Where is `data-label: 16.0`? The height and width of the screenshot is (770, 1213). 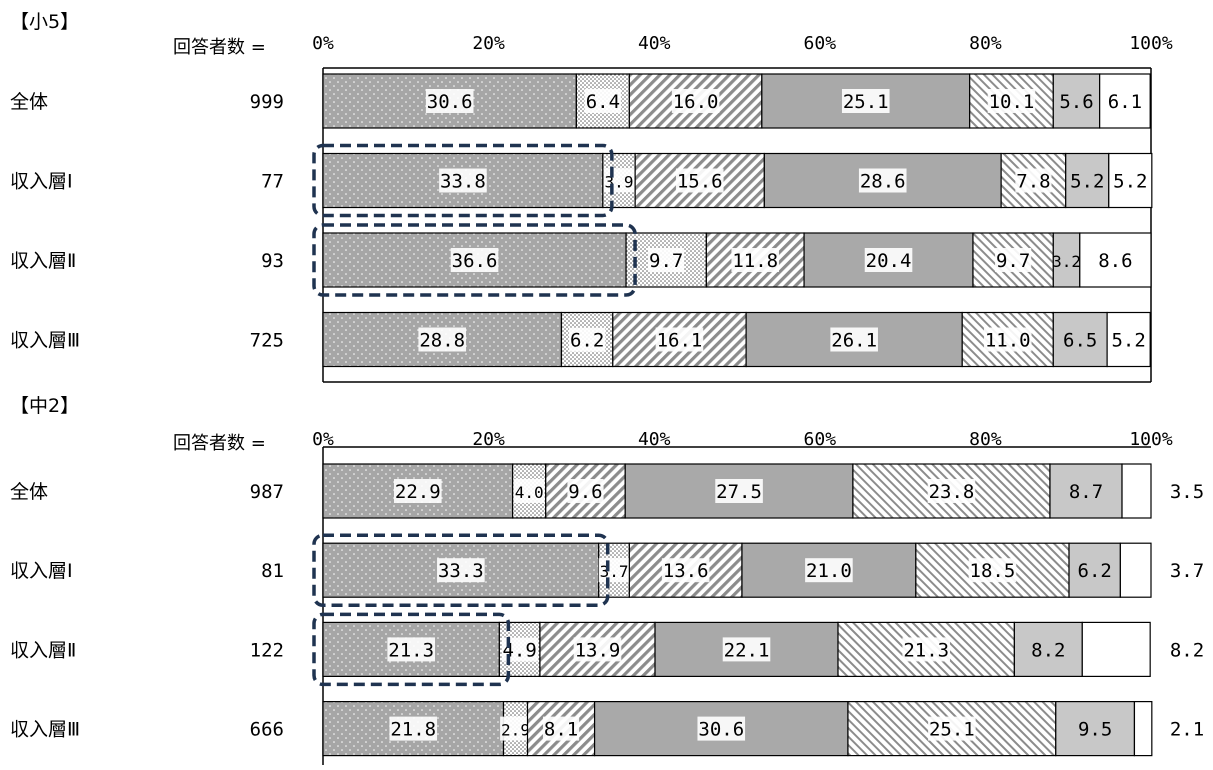 data-label: 16.0 is located at coordinates (696, 102).